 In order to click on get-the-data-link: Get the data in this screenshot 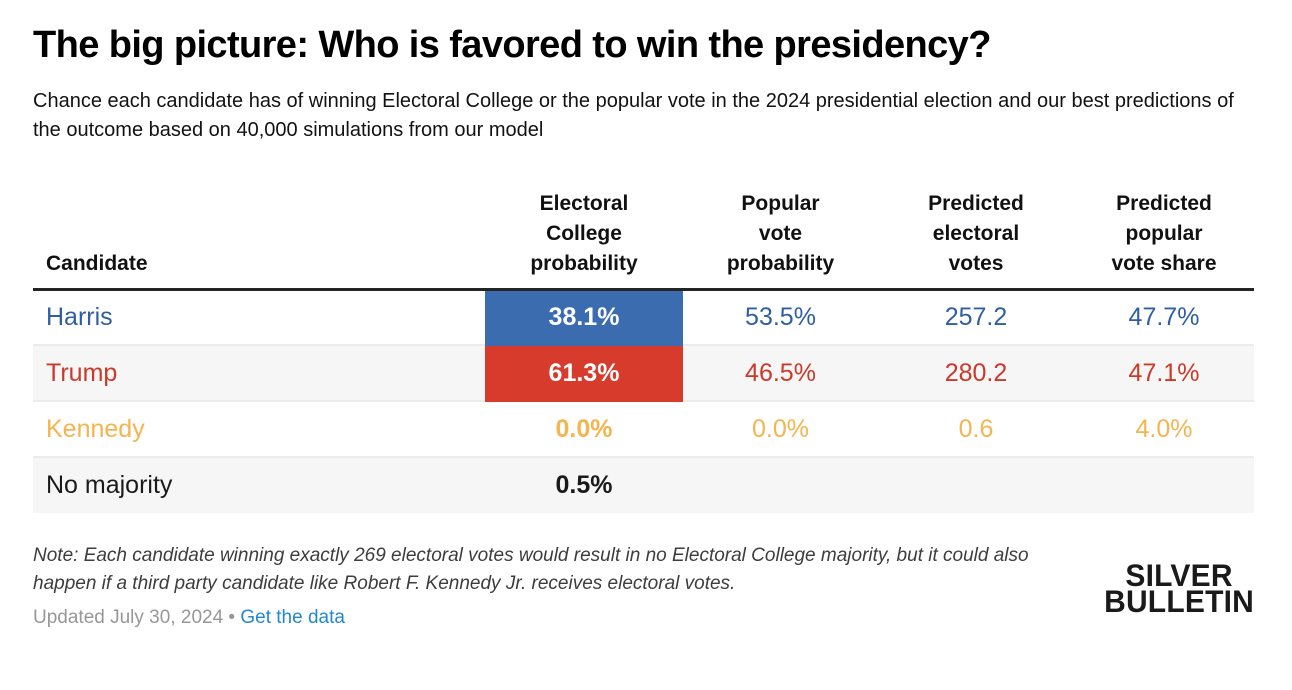, I will do `click(292, 618)`.